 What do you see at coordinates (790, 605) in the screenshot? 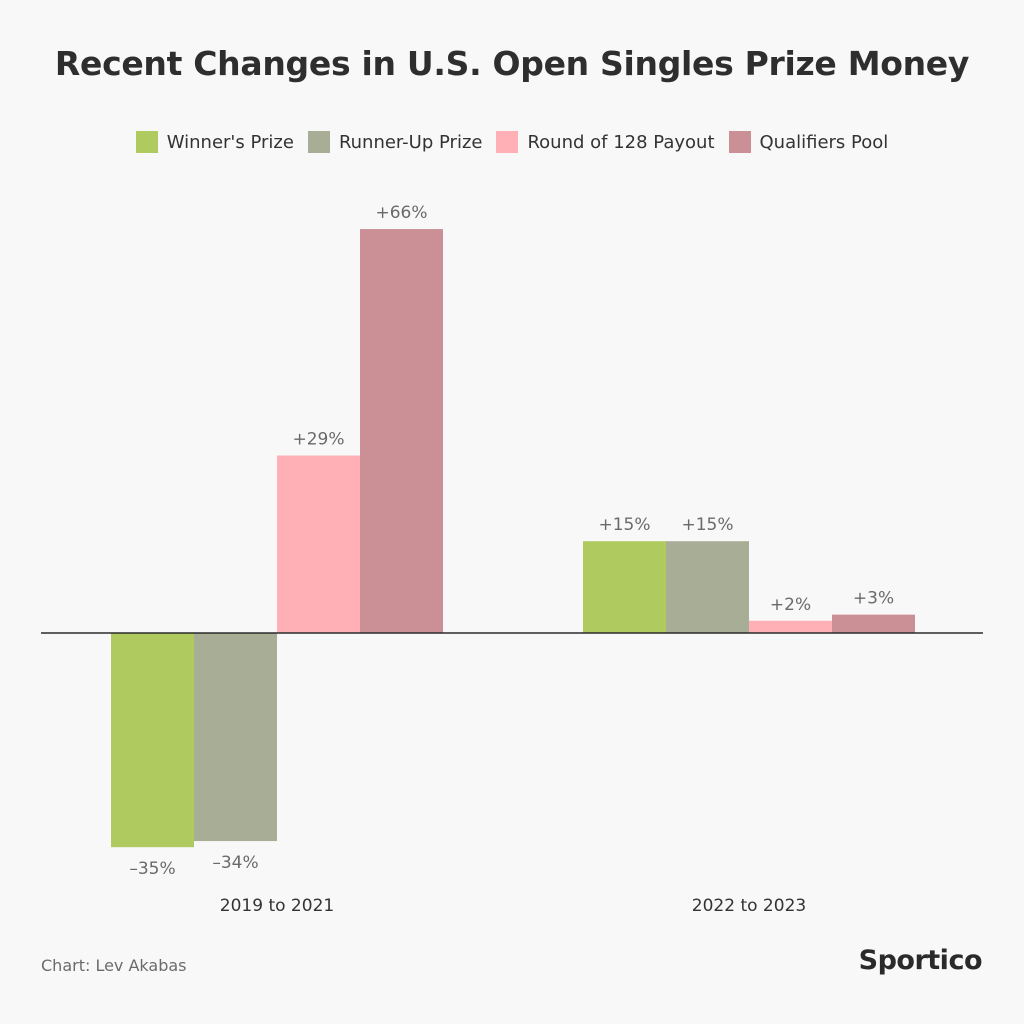
I see `data-label: +2%` at bounding box center [790, 605].